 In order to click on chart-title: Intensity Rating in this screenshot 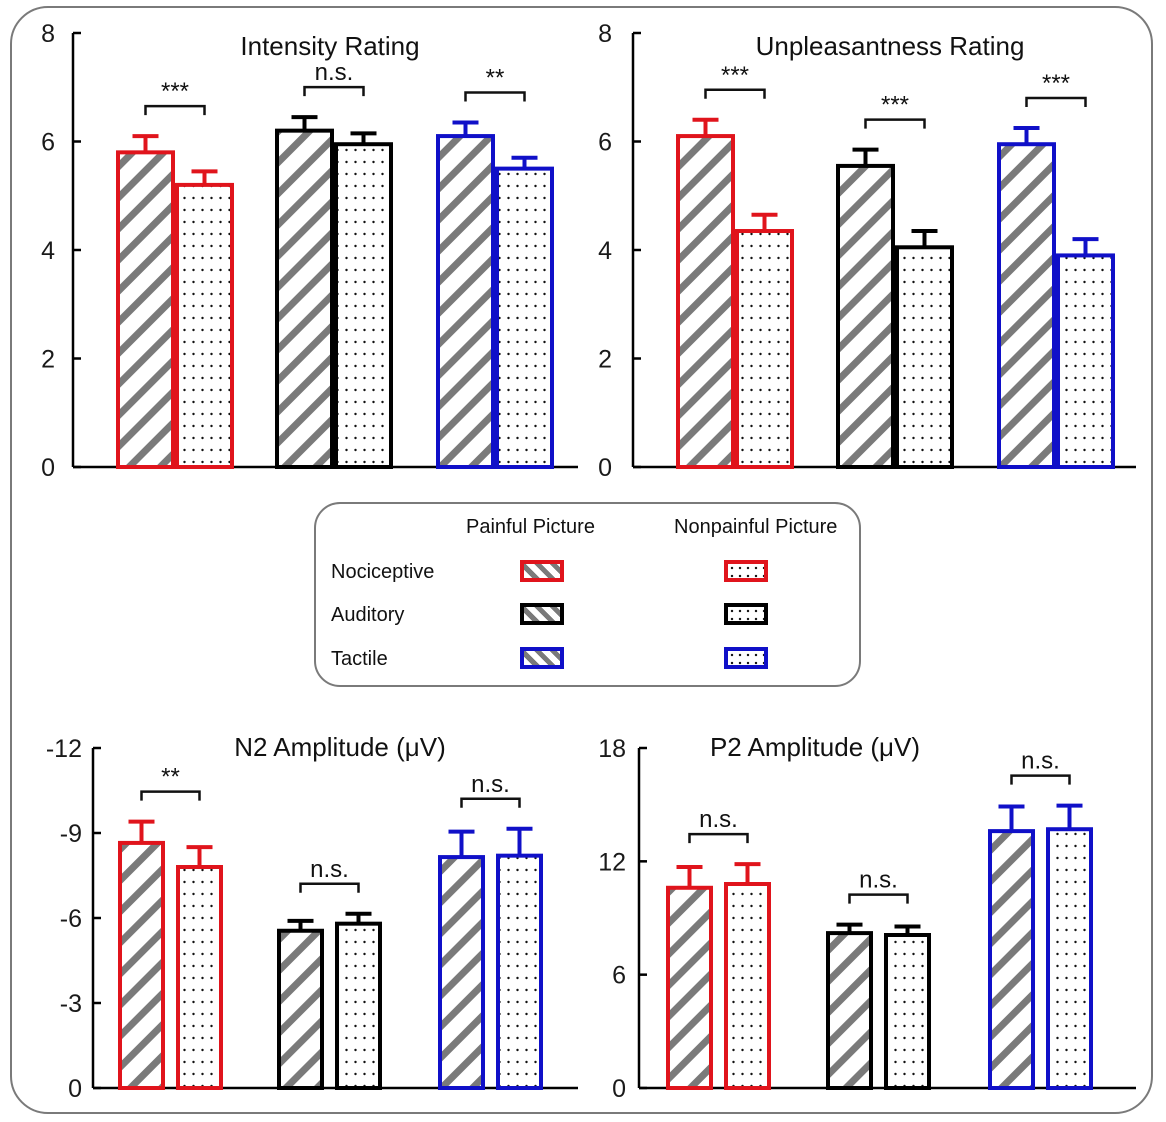, I will do `click(329, 46)`.